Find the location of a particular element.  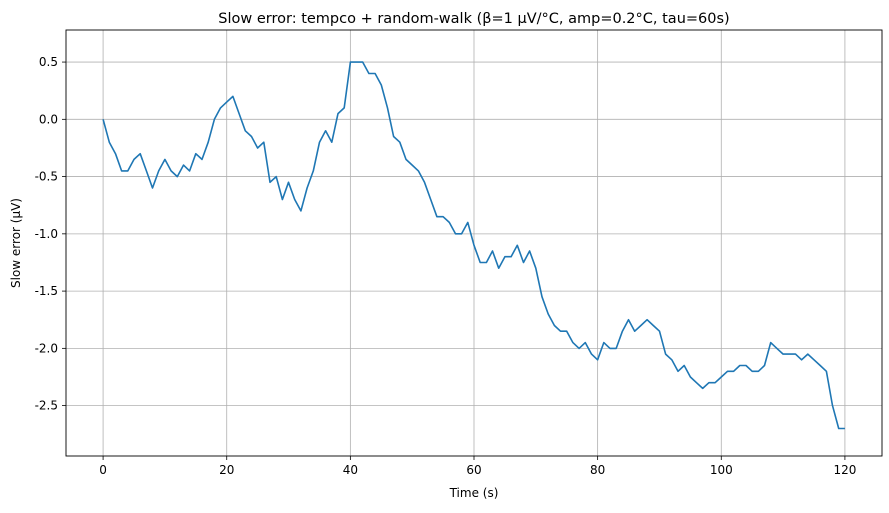

y-tick-label: -1.5 is located at coordinates (46, 291).